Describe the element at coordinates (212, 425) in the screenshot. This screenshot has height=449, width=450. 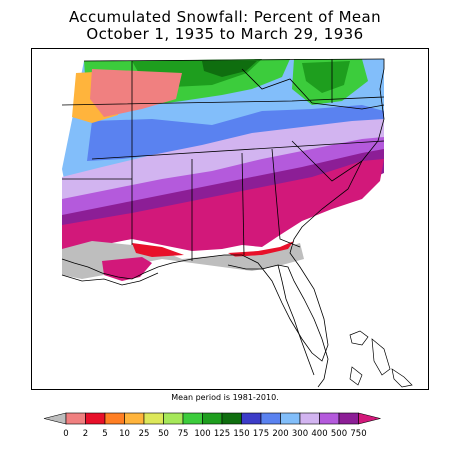
I see `color-legend: 0 2 5 10 25 50 75 100 125 150 175 200 300 400 500 750` at that location.